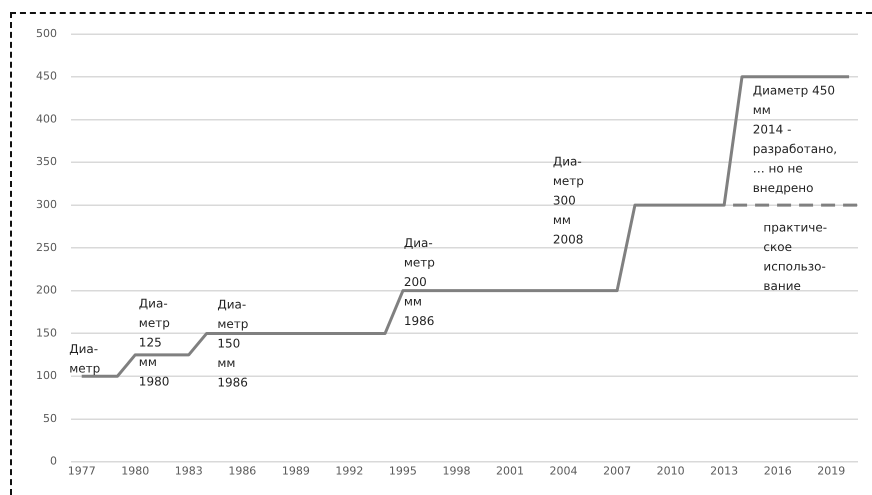 The width and height of the screenshot is (872, 495). Describe the element at coordinates (778, 471) in the screenshot. I see `x-tick-label: 2016` at that location.